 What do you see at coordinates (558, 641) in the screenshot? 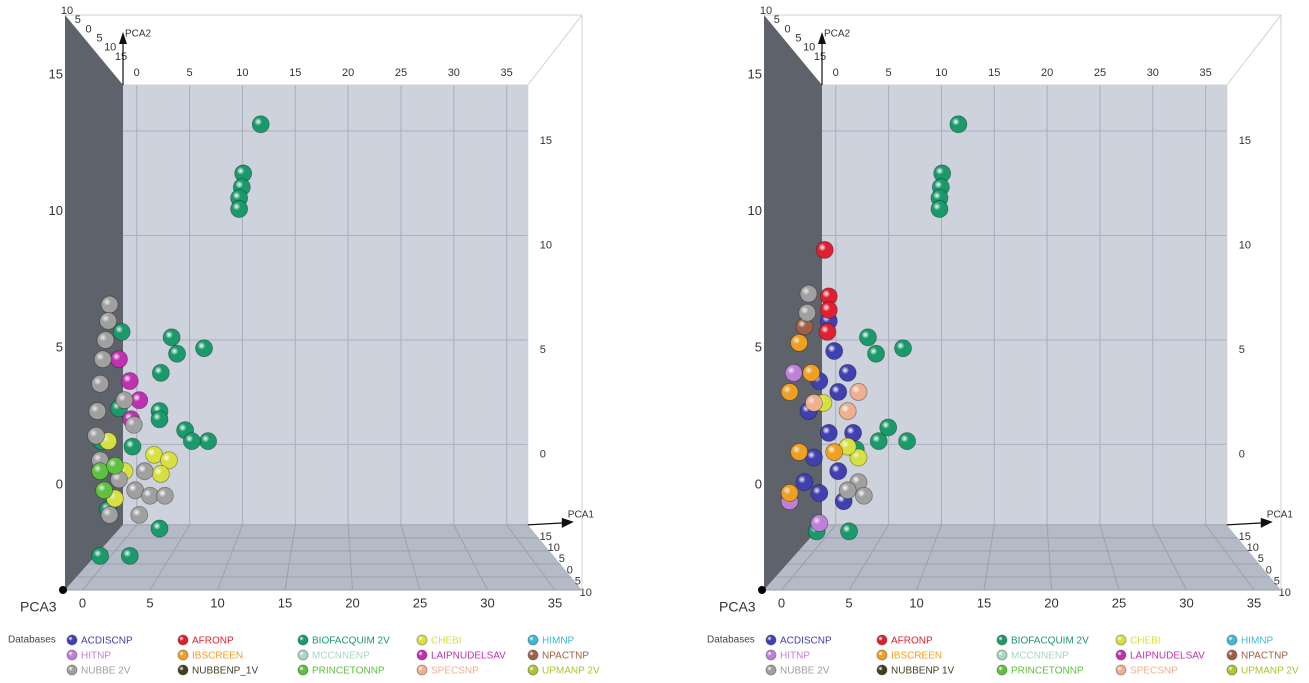
I see `legend-label: HIMNP` at bounding box center [558, 641].